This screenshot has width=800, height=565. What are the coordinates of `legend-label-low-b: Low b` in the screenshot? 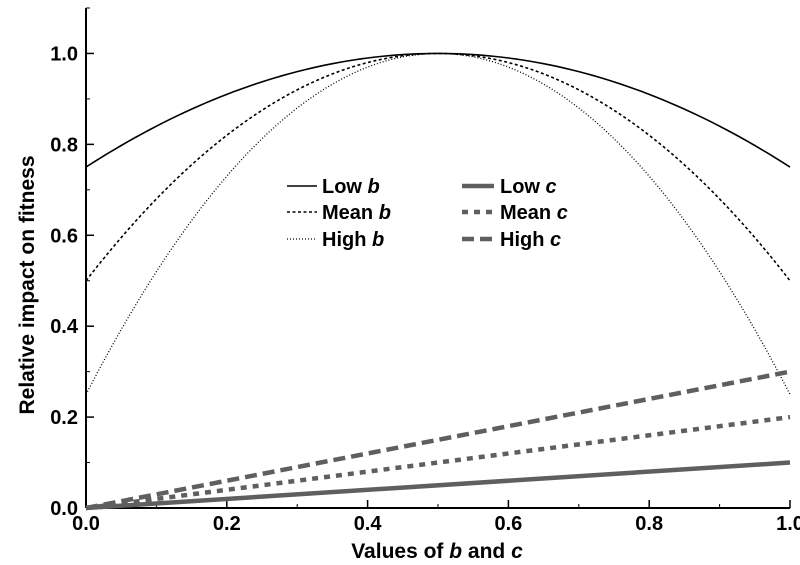 It's located at (351, 187).